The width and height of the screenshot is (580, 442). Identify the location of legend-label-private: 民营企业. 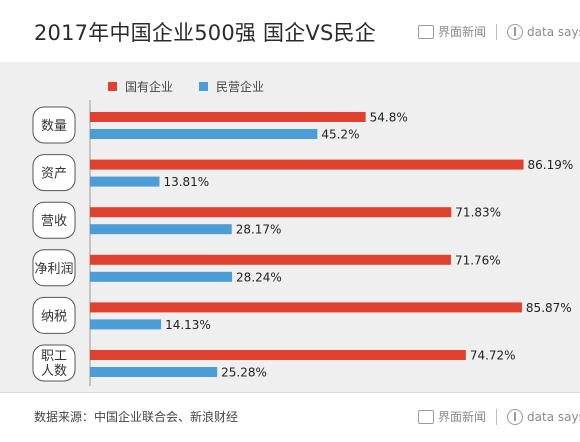
(240, 87).